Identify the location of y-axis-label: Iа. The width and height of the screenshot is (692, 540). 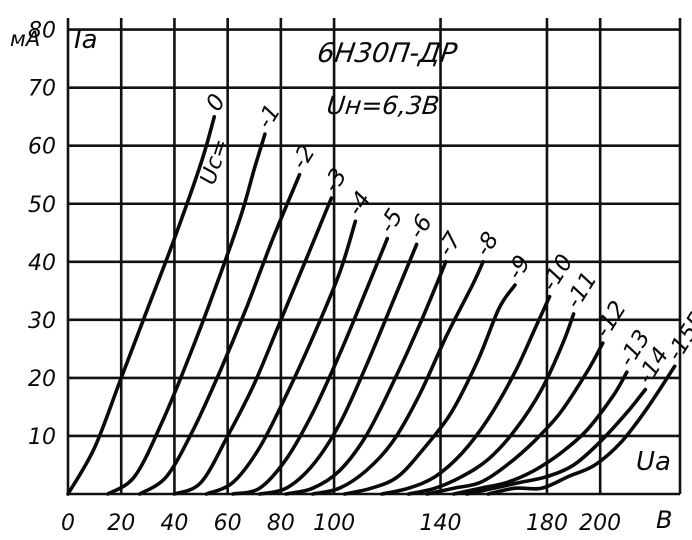
(86, 40).